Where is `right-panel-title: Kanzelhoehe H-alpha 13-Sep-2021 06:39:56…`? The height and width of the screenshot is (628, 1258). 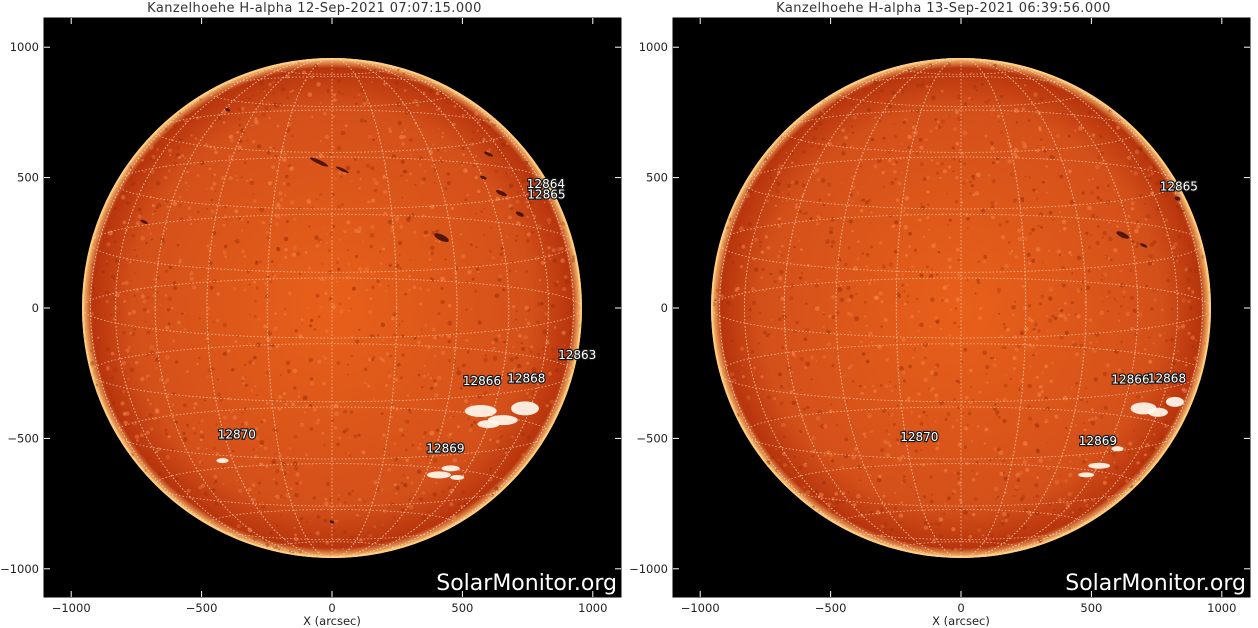
right-panel-title: Kanzelhoehe H-alpha 13-Sep-2021 06:39:56… is located at coordinates (943, 8).